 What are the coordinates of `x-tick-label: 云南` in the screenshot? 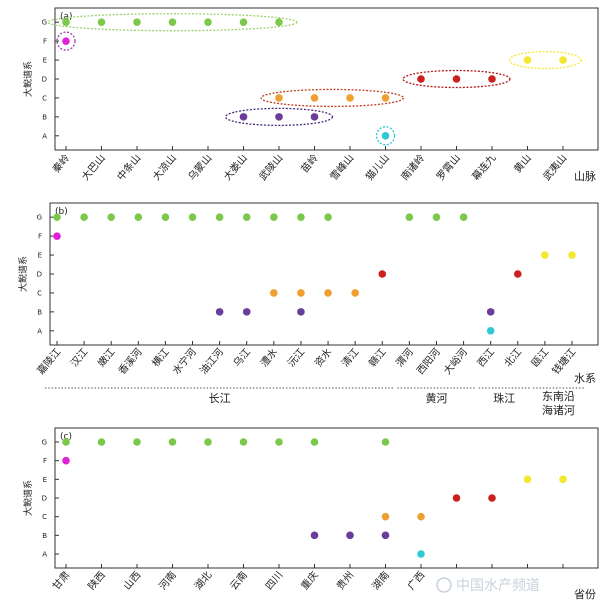 It's located at (238, 581).